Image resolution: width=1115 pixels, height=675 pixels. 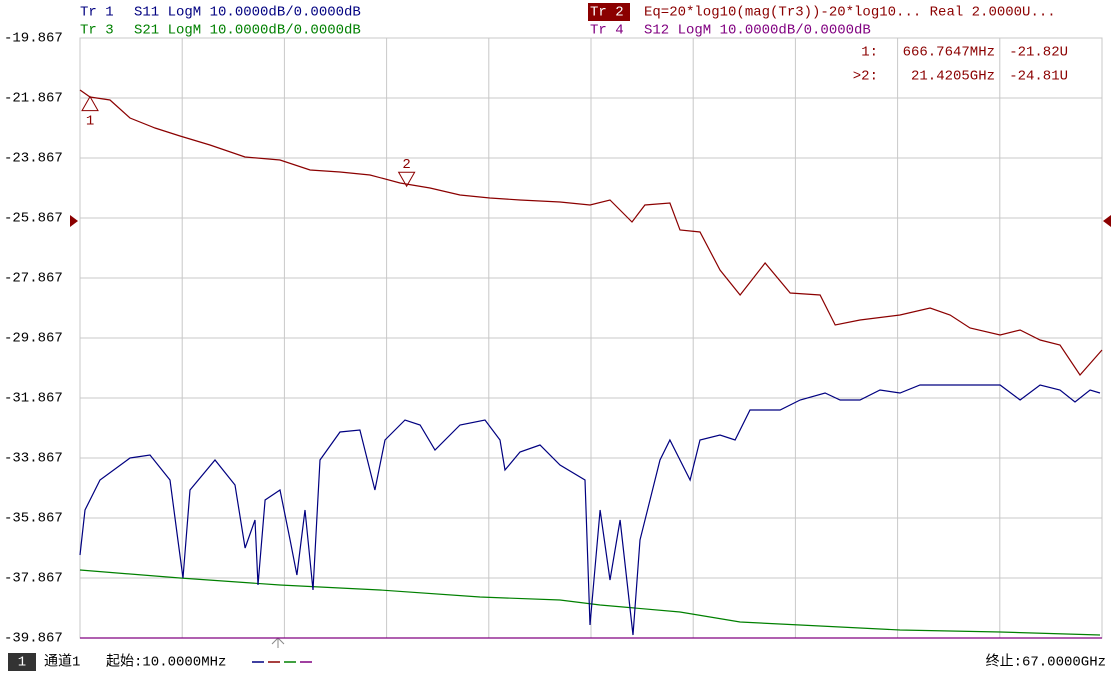 I want to click on stop-frequency: 终止:67.0000GHz, so click(x=1046, y=662).